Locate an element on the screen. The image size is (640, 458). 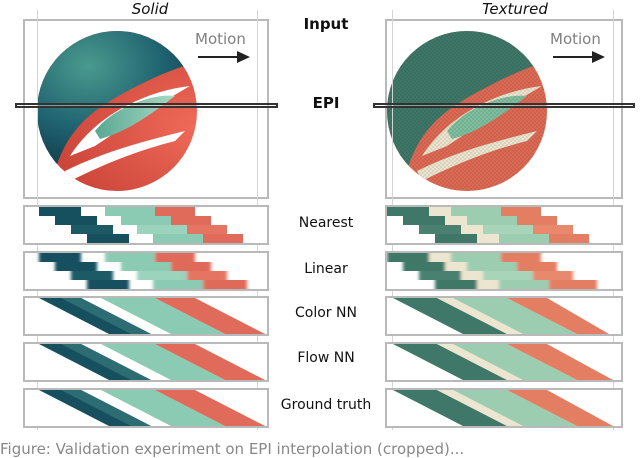
epi-scanline-solid is located at coordinates (146, 105).